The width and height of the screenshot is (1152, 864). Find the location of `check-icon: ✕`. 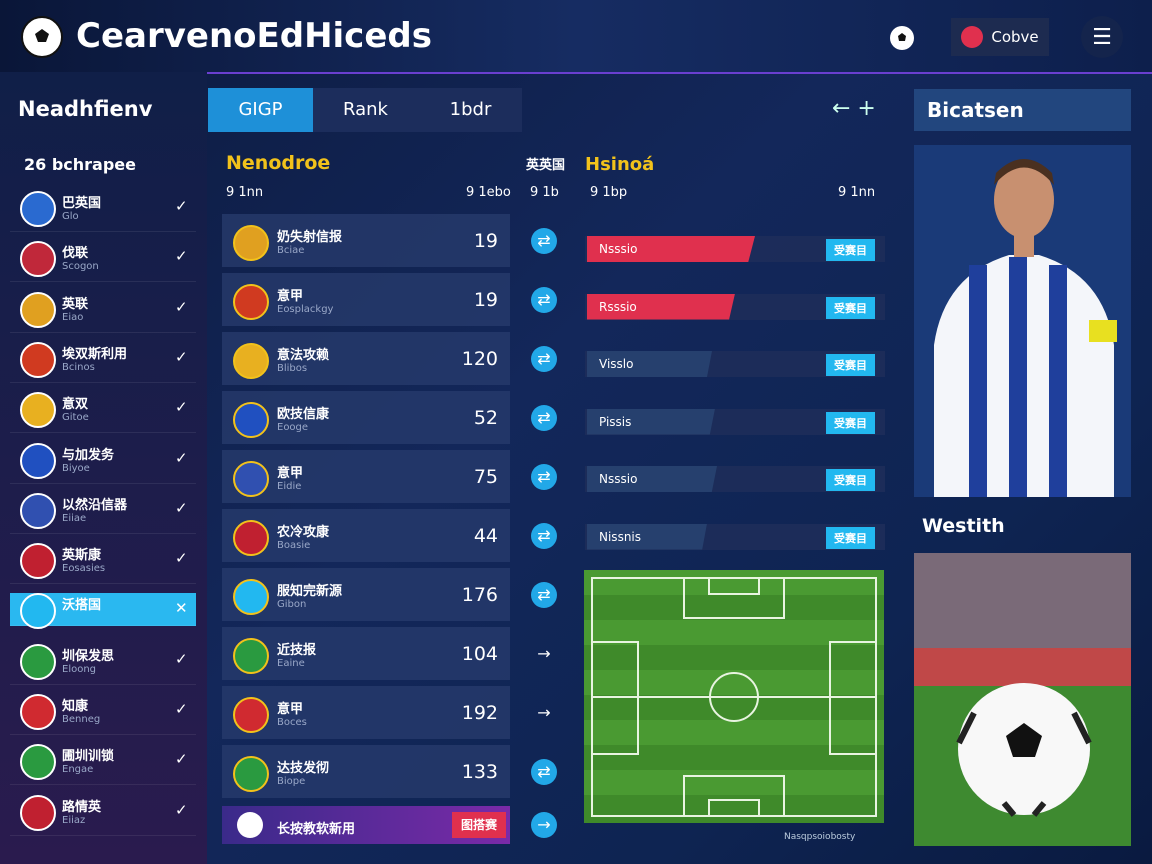

check-icon: ✕ is located at coordinates (181, 608).